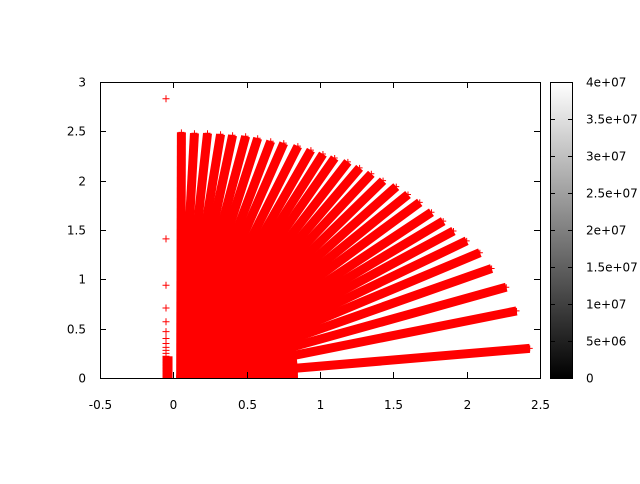 Image resolution: width=640 pixels, height=484 pixels. Describe the element at coordinates (76, 231) in the screenshot. I see `y-tick-label: 1.5` at that location.